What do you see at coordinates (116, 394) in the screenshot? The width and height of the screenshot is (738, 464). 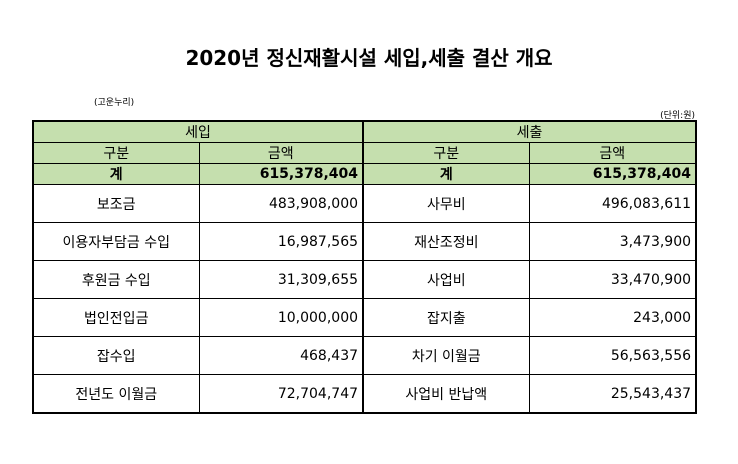 I see `income-item-label: 전년도 이월금` at bounding box center [116, 394].